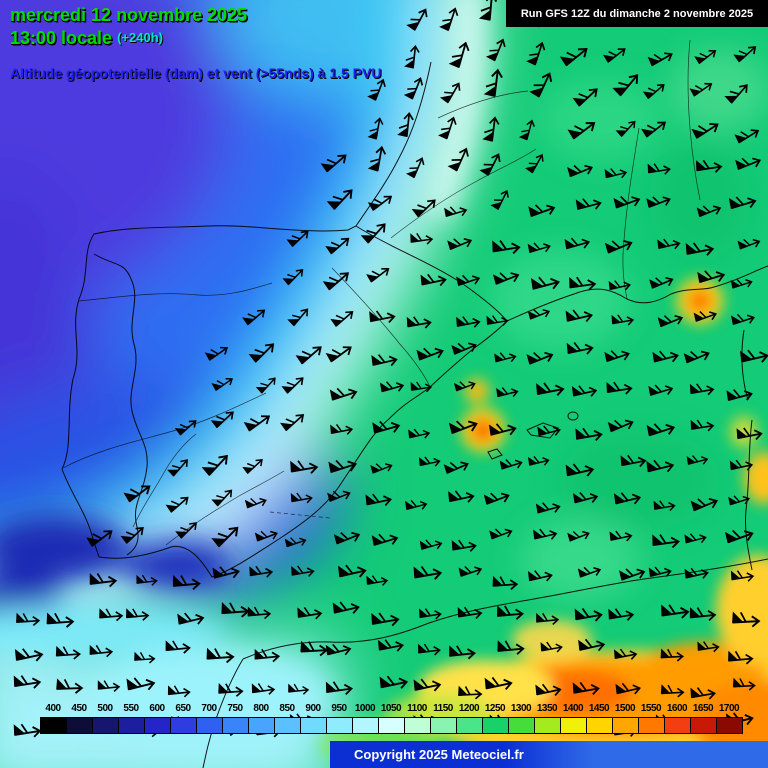 The width and height of the screenshot is (768, 768). I want to click on scale-tick: 400, so click(53, 708).